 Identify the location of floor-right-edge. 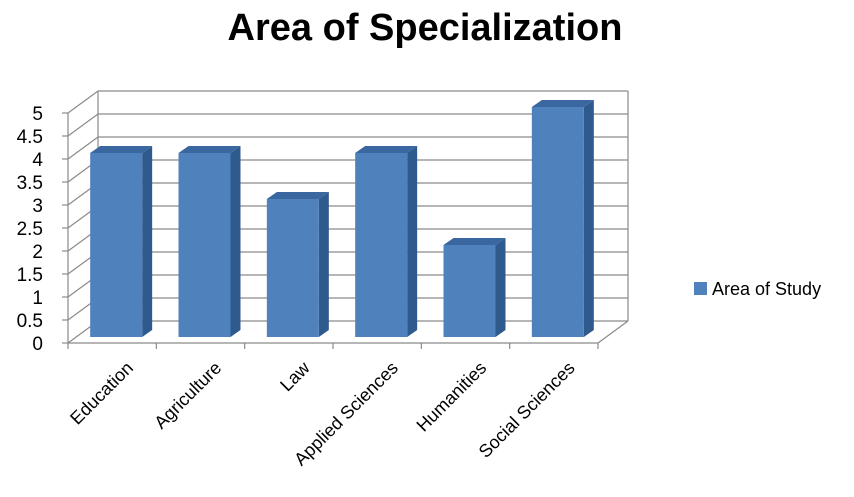
(613, 332).